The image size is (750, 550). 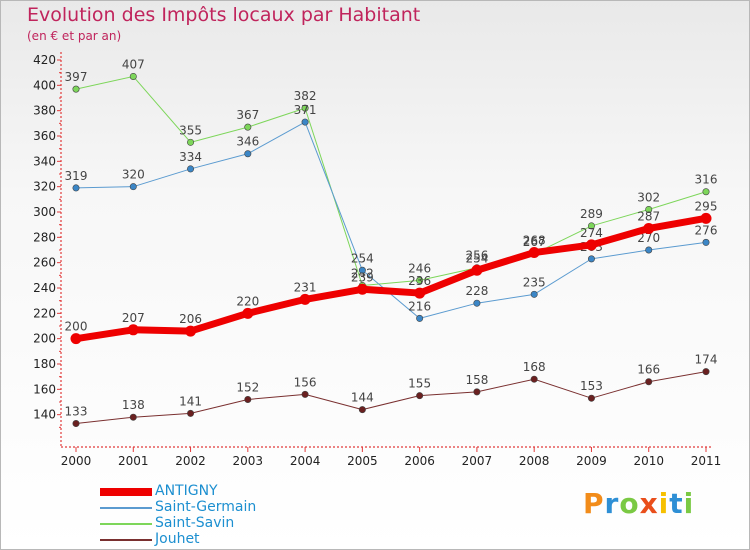 What do you see at coordinates (133, 318) in the screenshot?
I see `data-label-antigny: 207` at bounding box center [133, 318].